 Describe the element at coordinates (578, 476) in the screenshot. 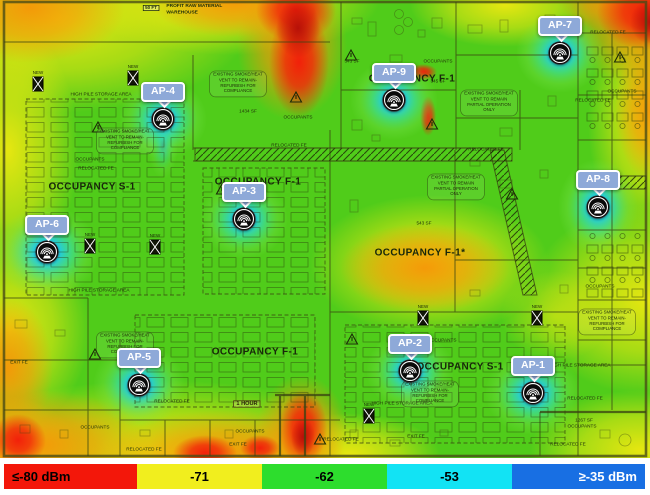

I see `legend-segment: ≥-35 dBm` at that location.